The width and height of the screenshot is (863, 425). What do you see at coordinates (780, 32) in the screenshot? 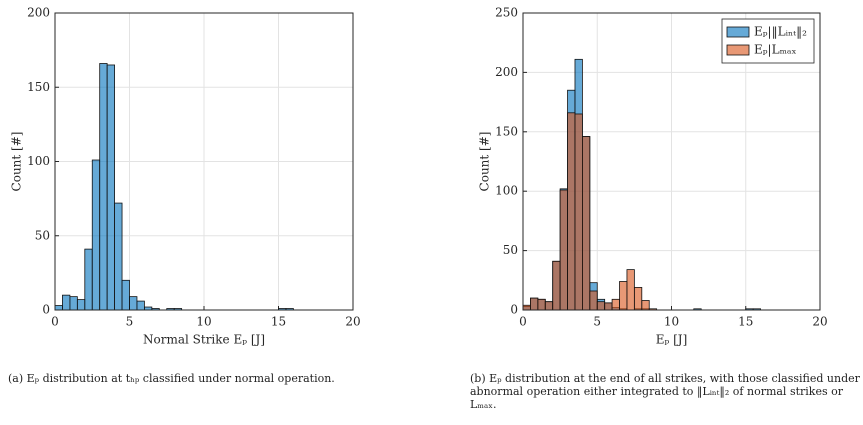
I see `legend-label: Eₚ|‖Lᵢₙₜ‖₂` at bounding box center [780, 32].